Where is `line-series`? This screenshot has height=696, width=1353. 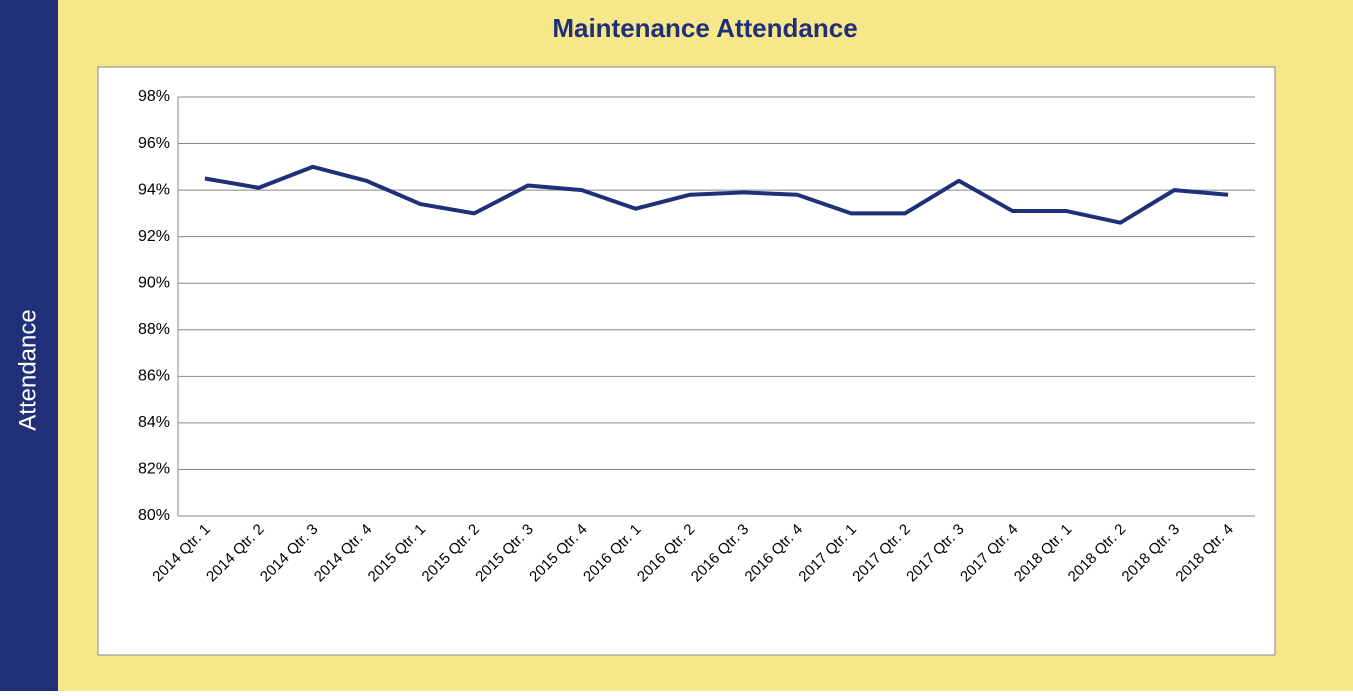
line-series is located at coordinates (716, 194).